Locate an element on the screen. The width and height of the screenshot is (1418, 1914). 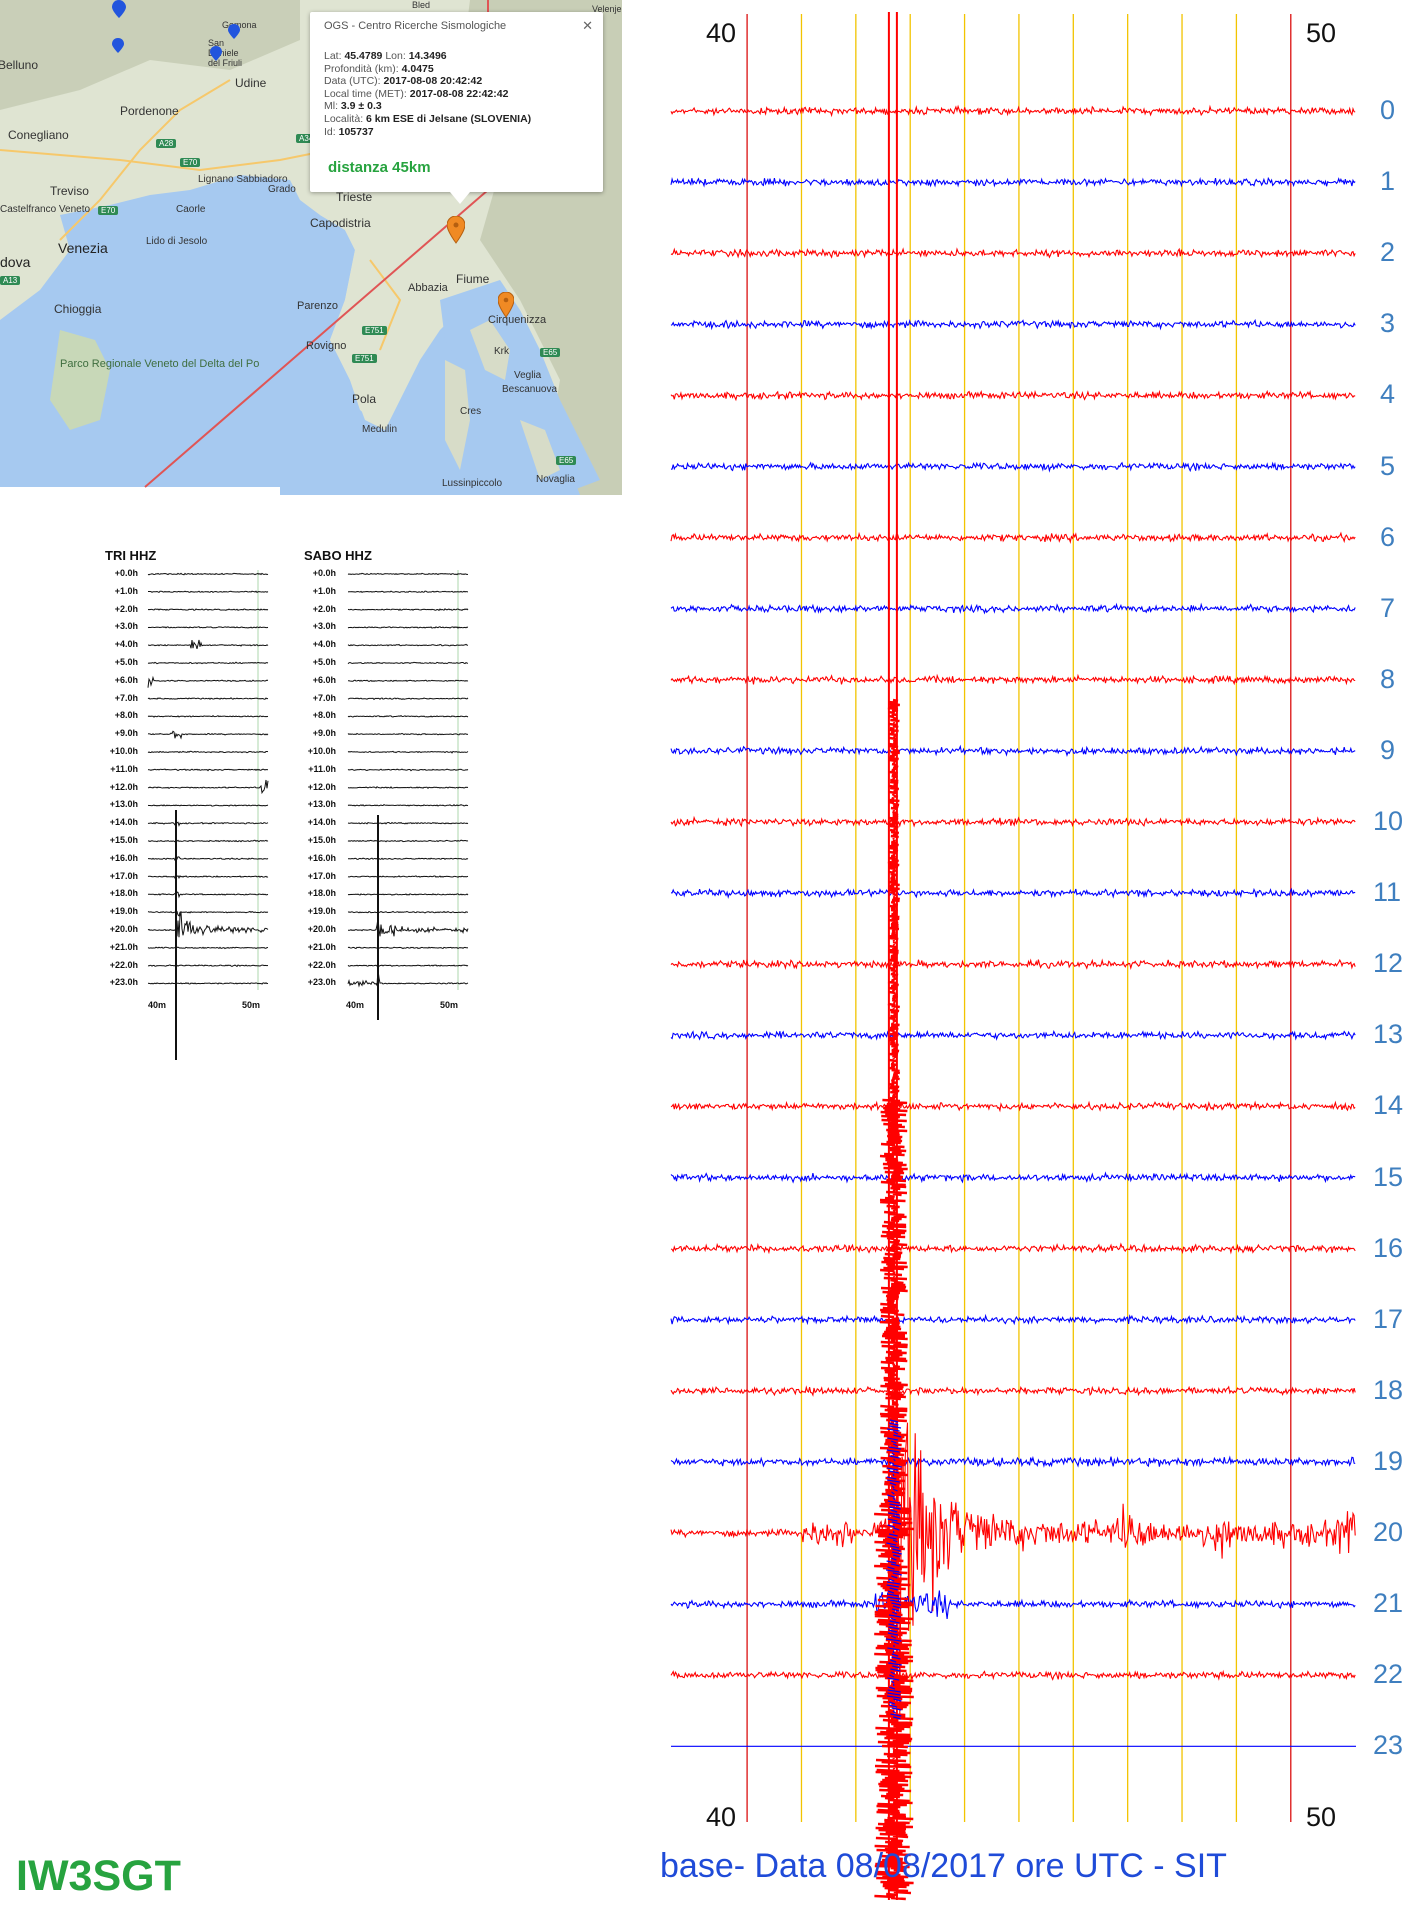
hour-row-label: 4 is located at coordinates (1388, 394).